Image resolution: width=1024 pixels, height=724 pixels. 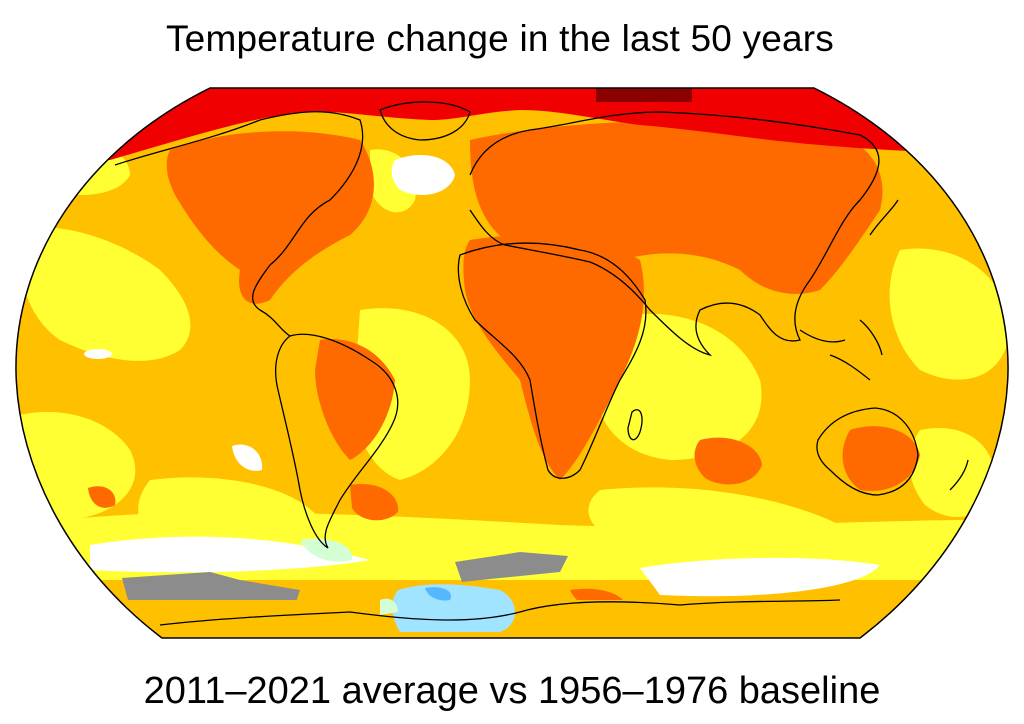 What do you see at coordinates (438, 594) in the screenshot?
I see `anomaly-blue-antarctic` at bounding box center [438, 594].